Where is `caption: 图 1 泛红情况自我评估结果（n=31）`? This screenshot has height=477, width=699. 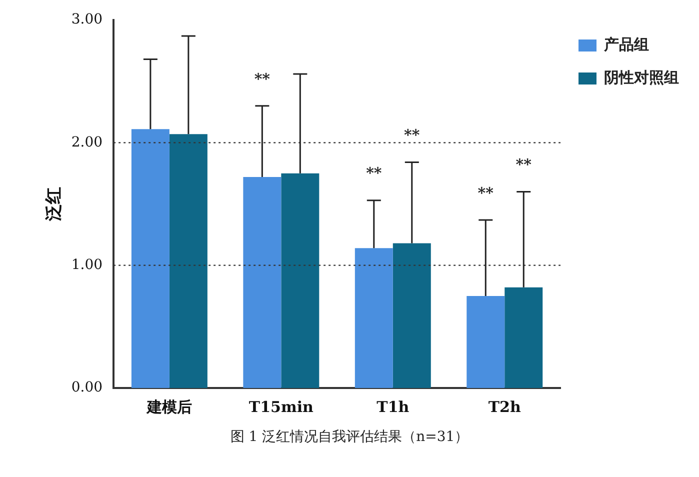
caption: 图 1 泛红情况自我评估结果（n=31） is located at coordinates (349, 437).